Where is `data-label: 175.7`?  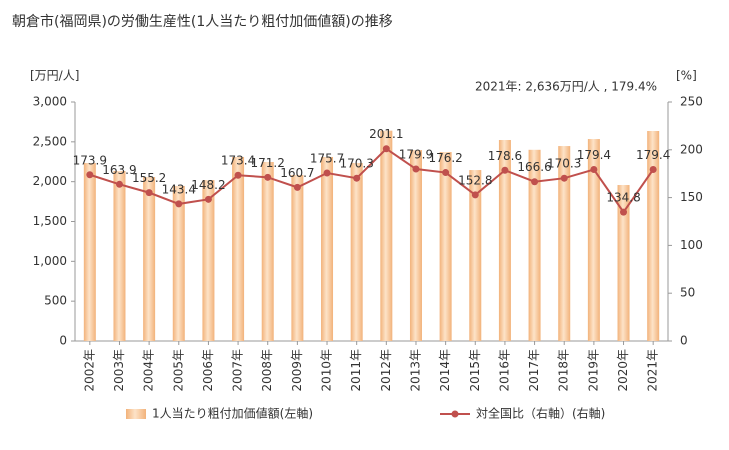
data-label: 175.7 is located at coordinates (327, 159).